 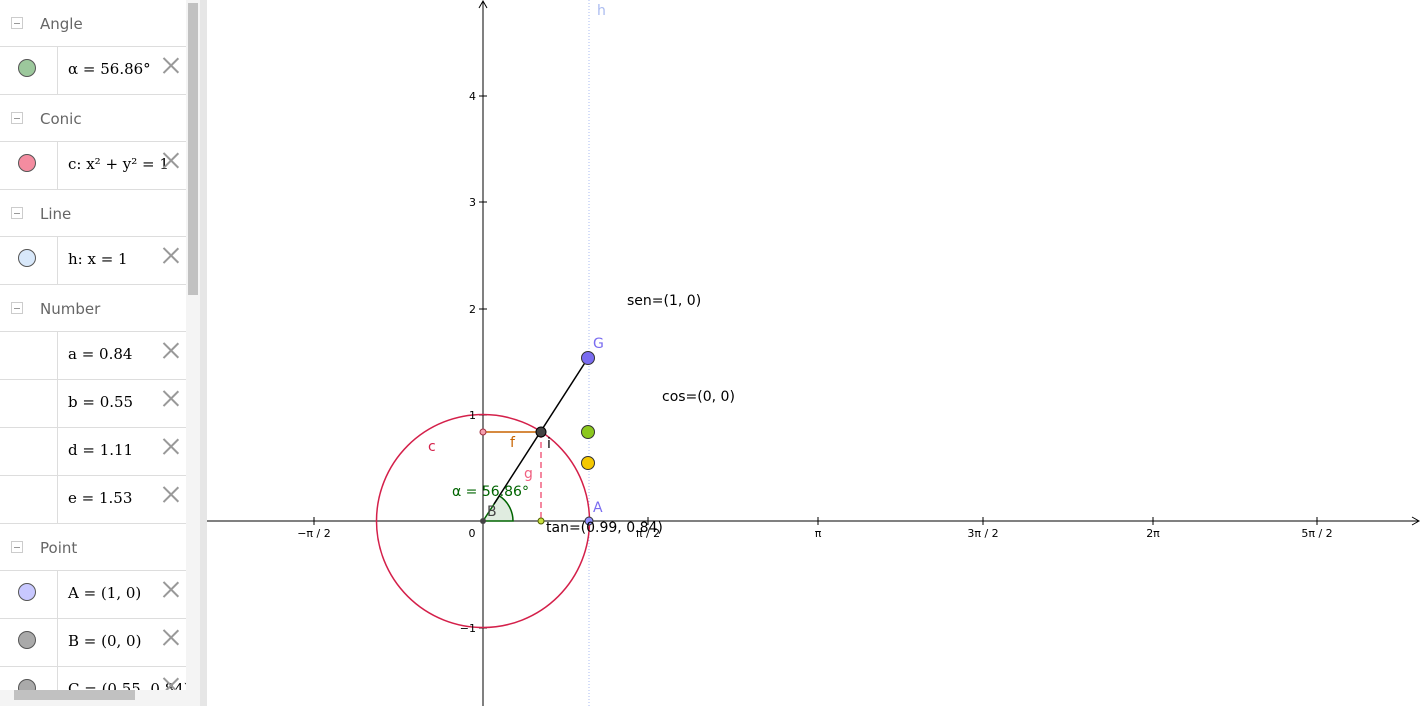 I want to click on algebra-item: C = (0.55, 0.84), so click(x=93, y=678).